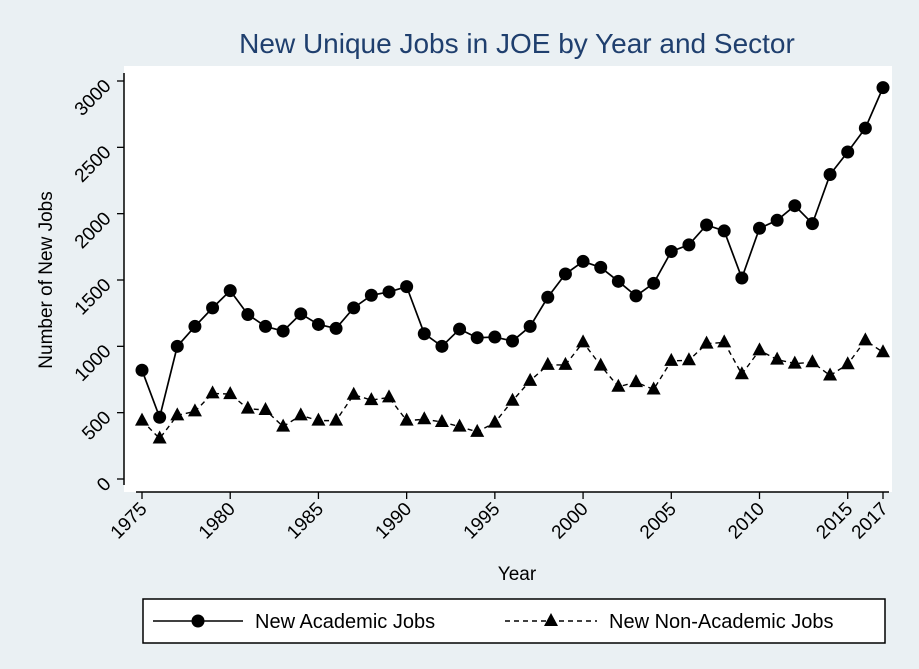 Image resolution: width=919 pixels, height=669 pixels. I want to click on legend-academic-label: New Academic Jobs, so click(345, 622).